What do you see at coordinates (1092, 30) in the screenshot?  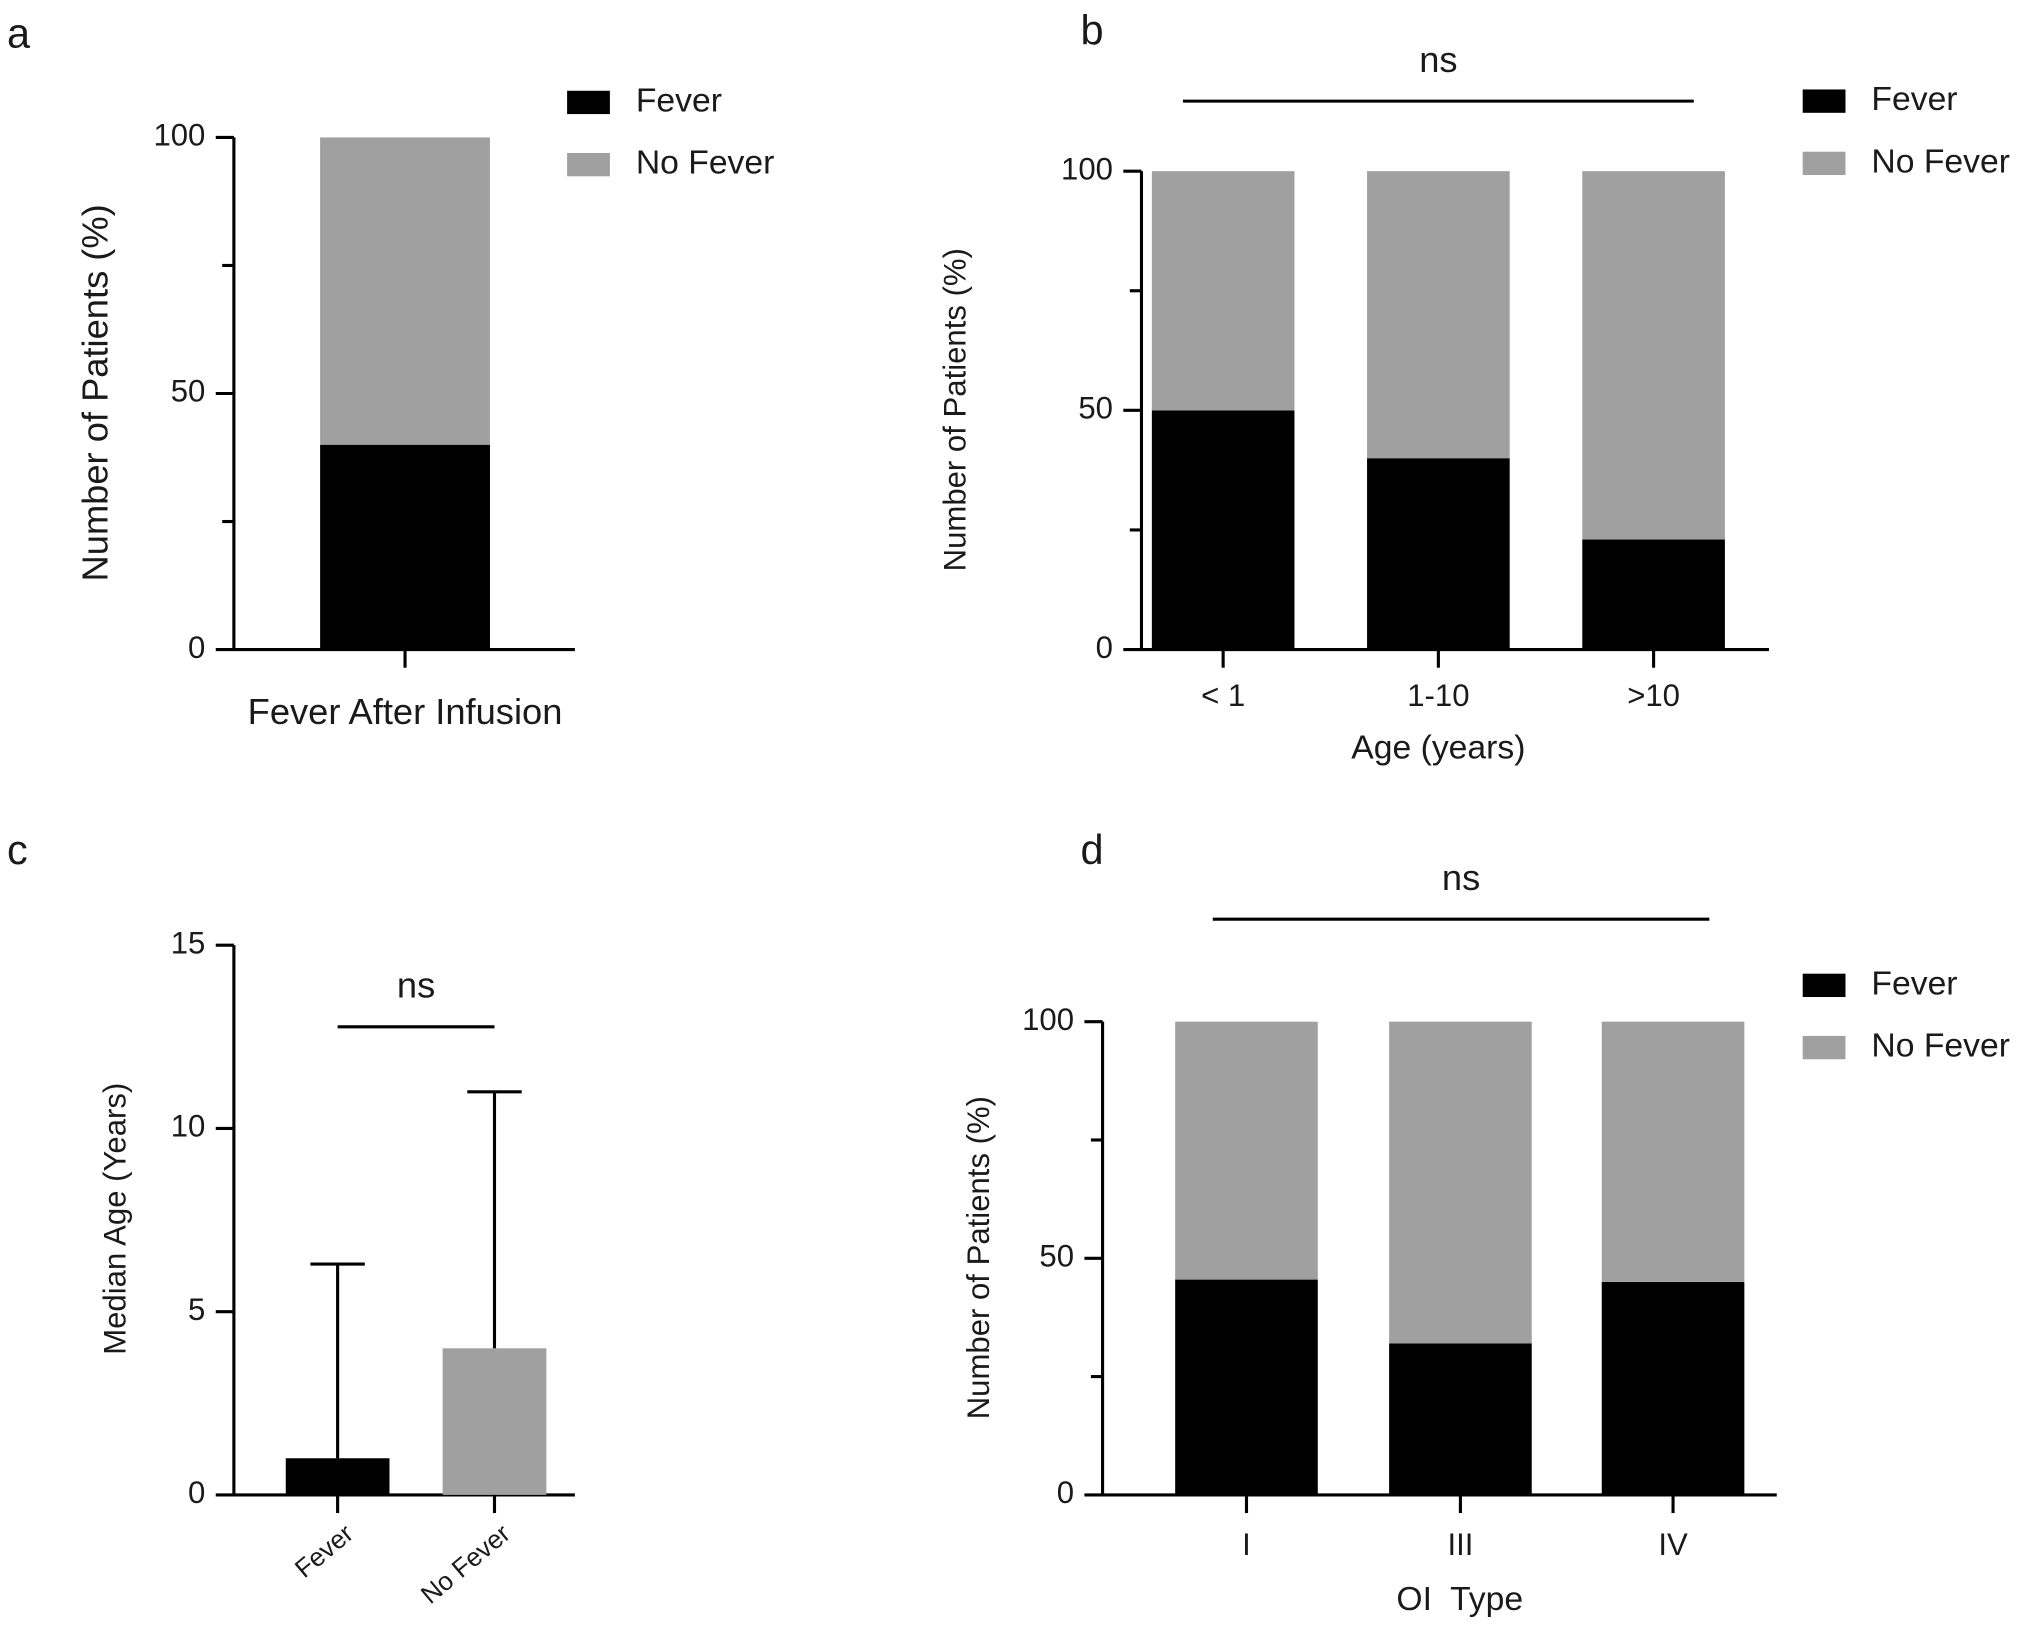 I see `panel-label: b` at bounding box center [1092, 30].